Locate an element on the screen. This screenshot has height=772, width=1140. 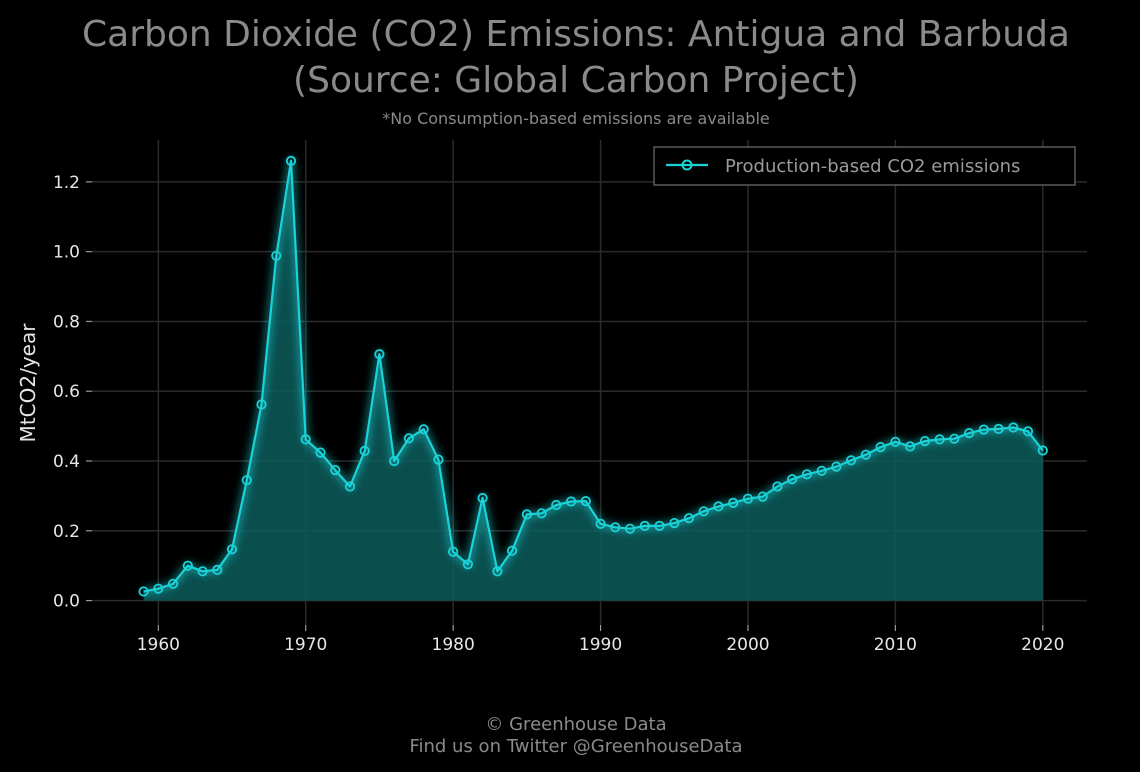
data-point-1960 is located at coordinates (158, 588).